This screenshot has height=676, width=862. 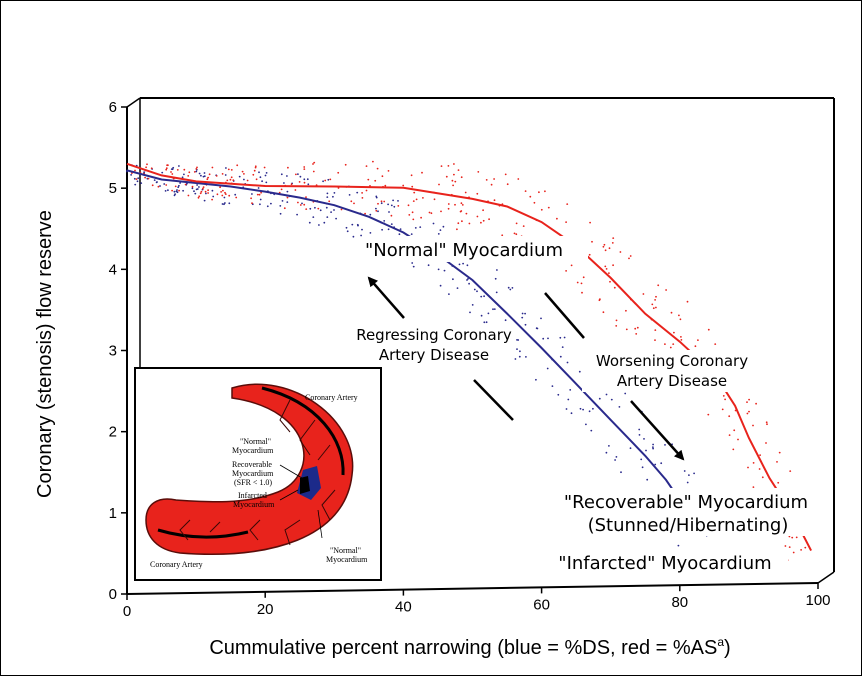 What do you see at coordinates (265, 609) in the screenshot?
I see `x-tick-label: 20` at bounding box center [265, 609].